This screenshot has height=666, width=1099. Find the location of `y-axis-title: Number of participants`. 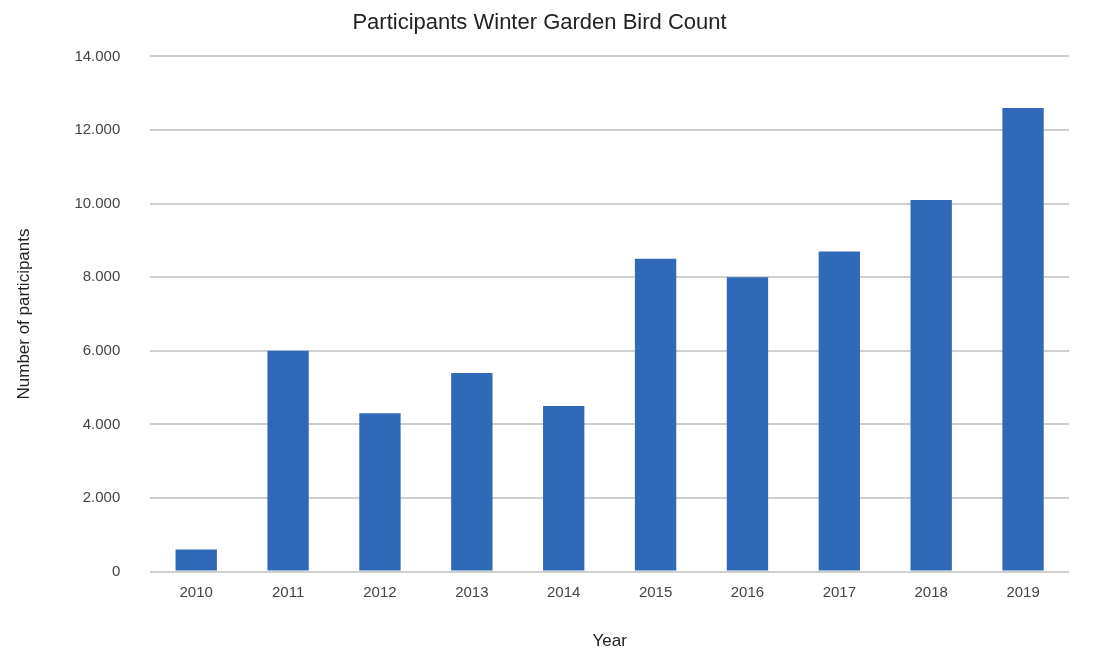

y-axis-title: Number of participants is located at coordinates (23, 314).